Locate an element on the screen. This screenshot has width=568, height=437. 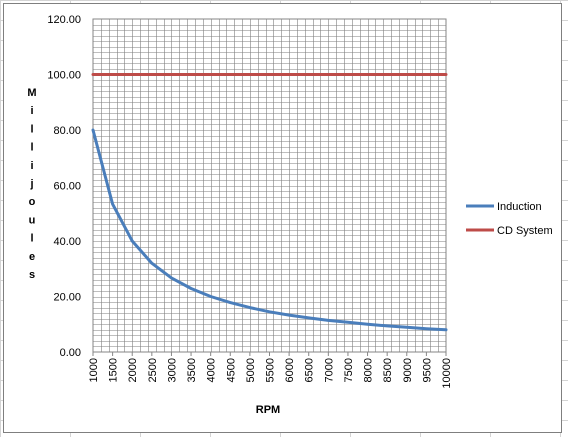
y-axis-title-letter: o is located at coordinates (32, 202).